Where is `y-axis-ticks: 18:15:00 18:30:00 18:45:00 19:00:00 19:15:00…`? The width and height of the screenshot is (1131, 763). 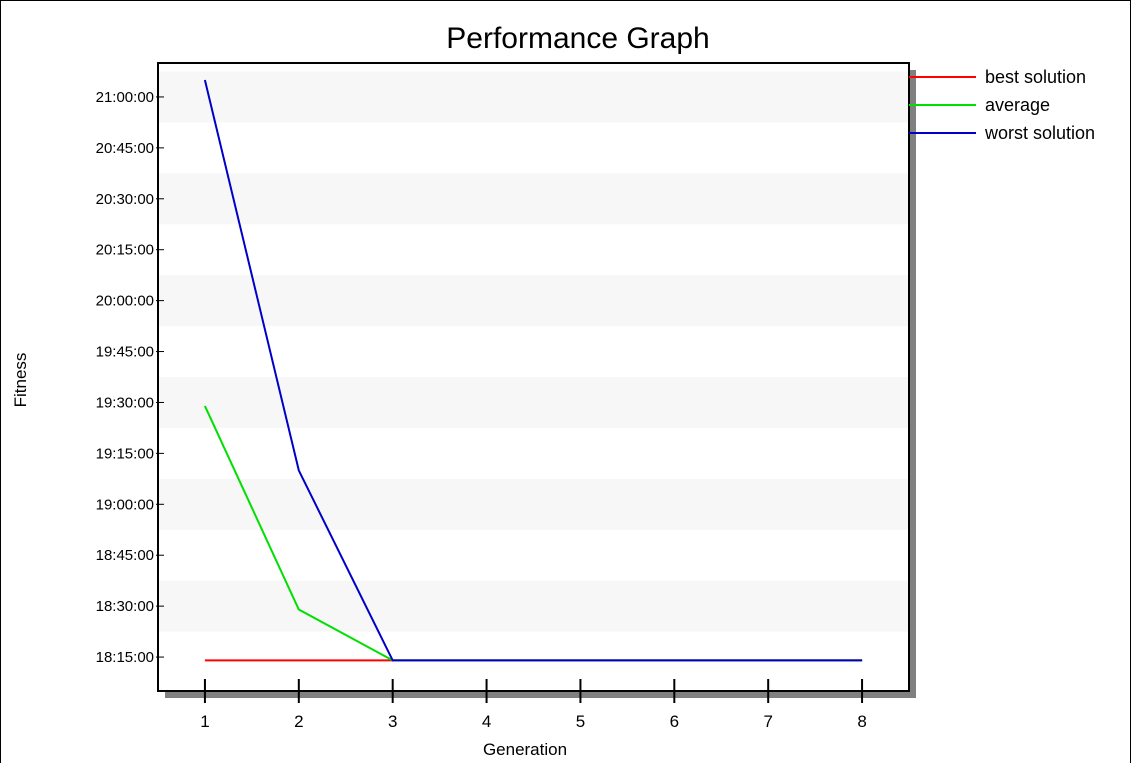
y-axis-ticks: 18:15:00 18:30:00 18:45:00 19:00:00 19:15:00… is located at coordinates (130, 377).